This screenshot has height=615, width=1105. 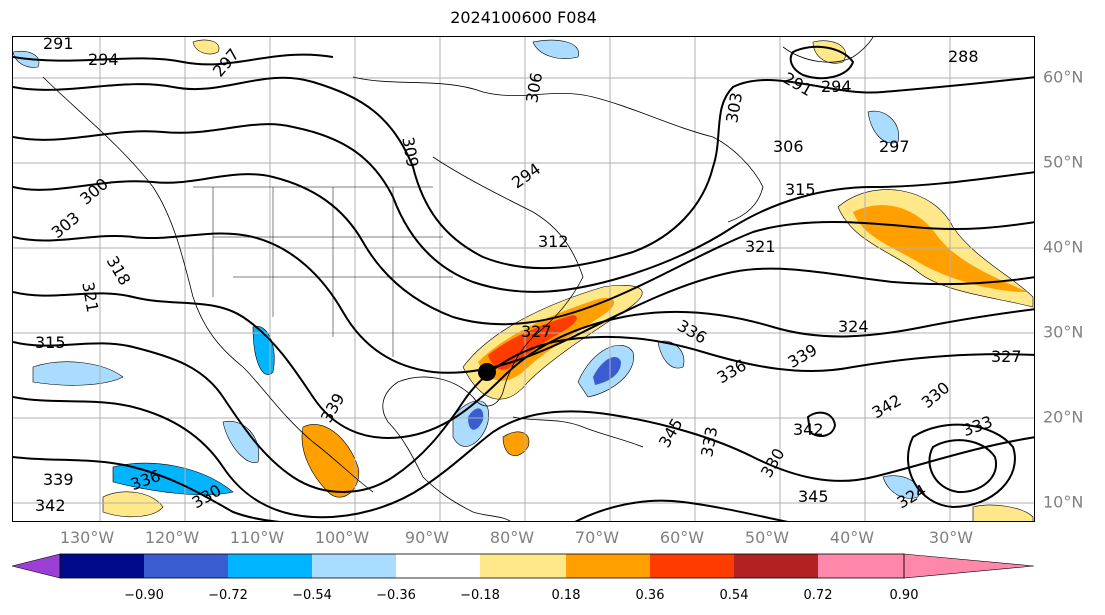 I want to click on blue-anomaly-north-atlantic, so click(x=883, y=127).